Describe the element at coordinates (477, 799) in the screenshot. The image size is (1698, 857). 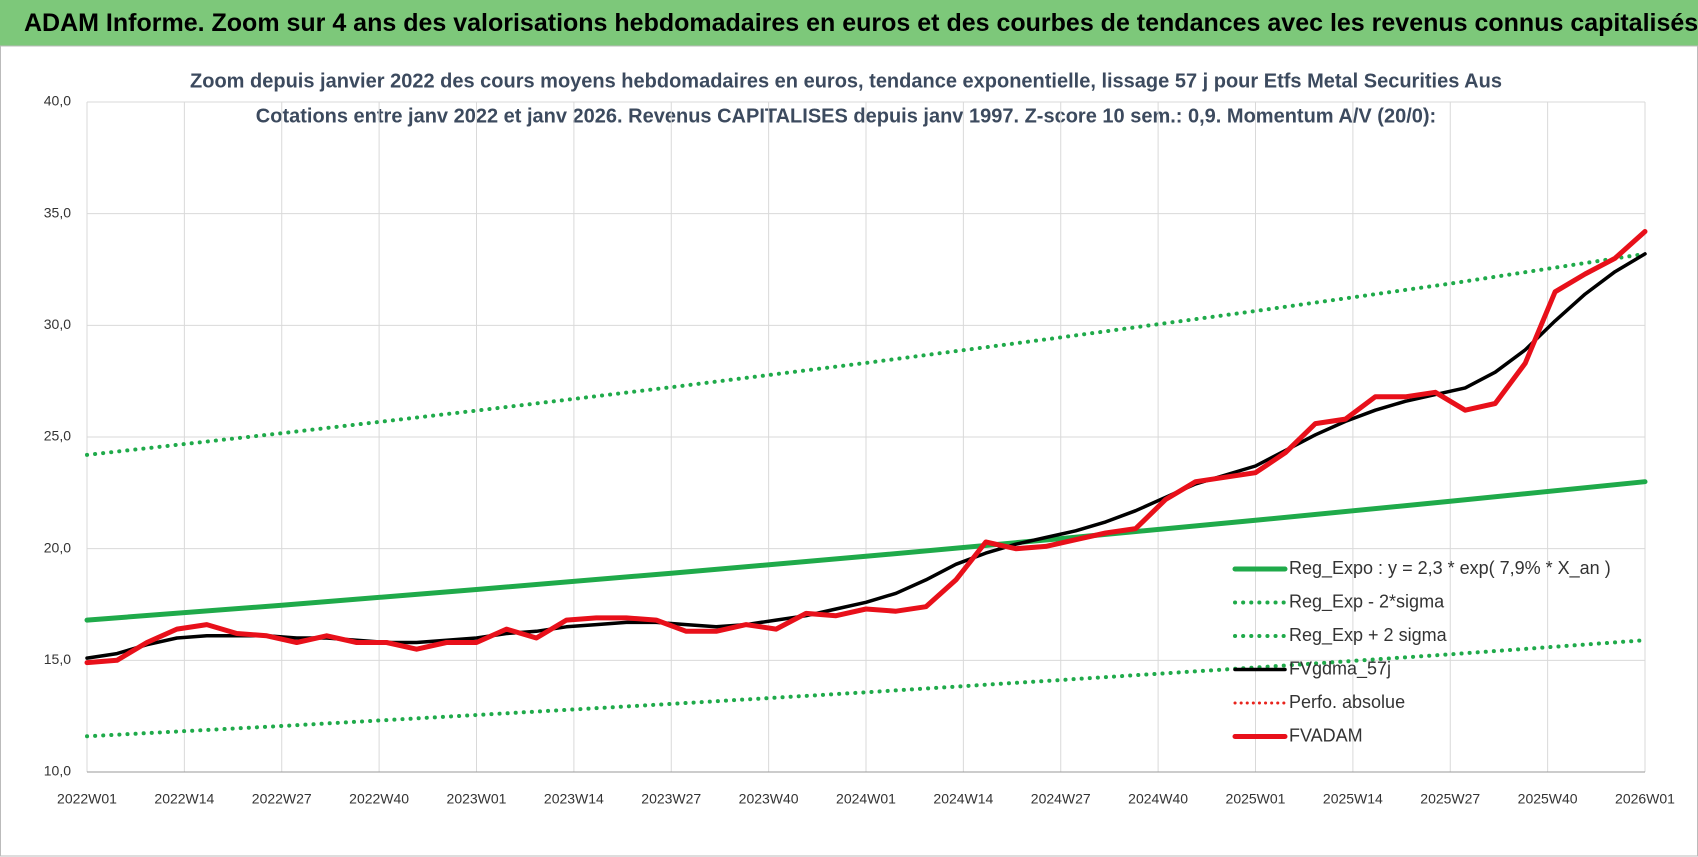
I see `x-tick-label: 2023W01` at that location.